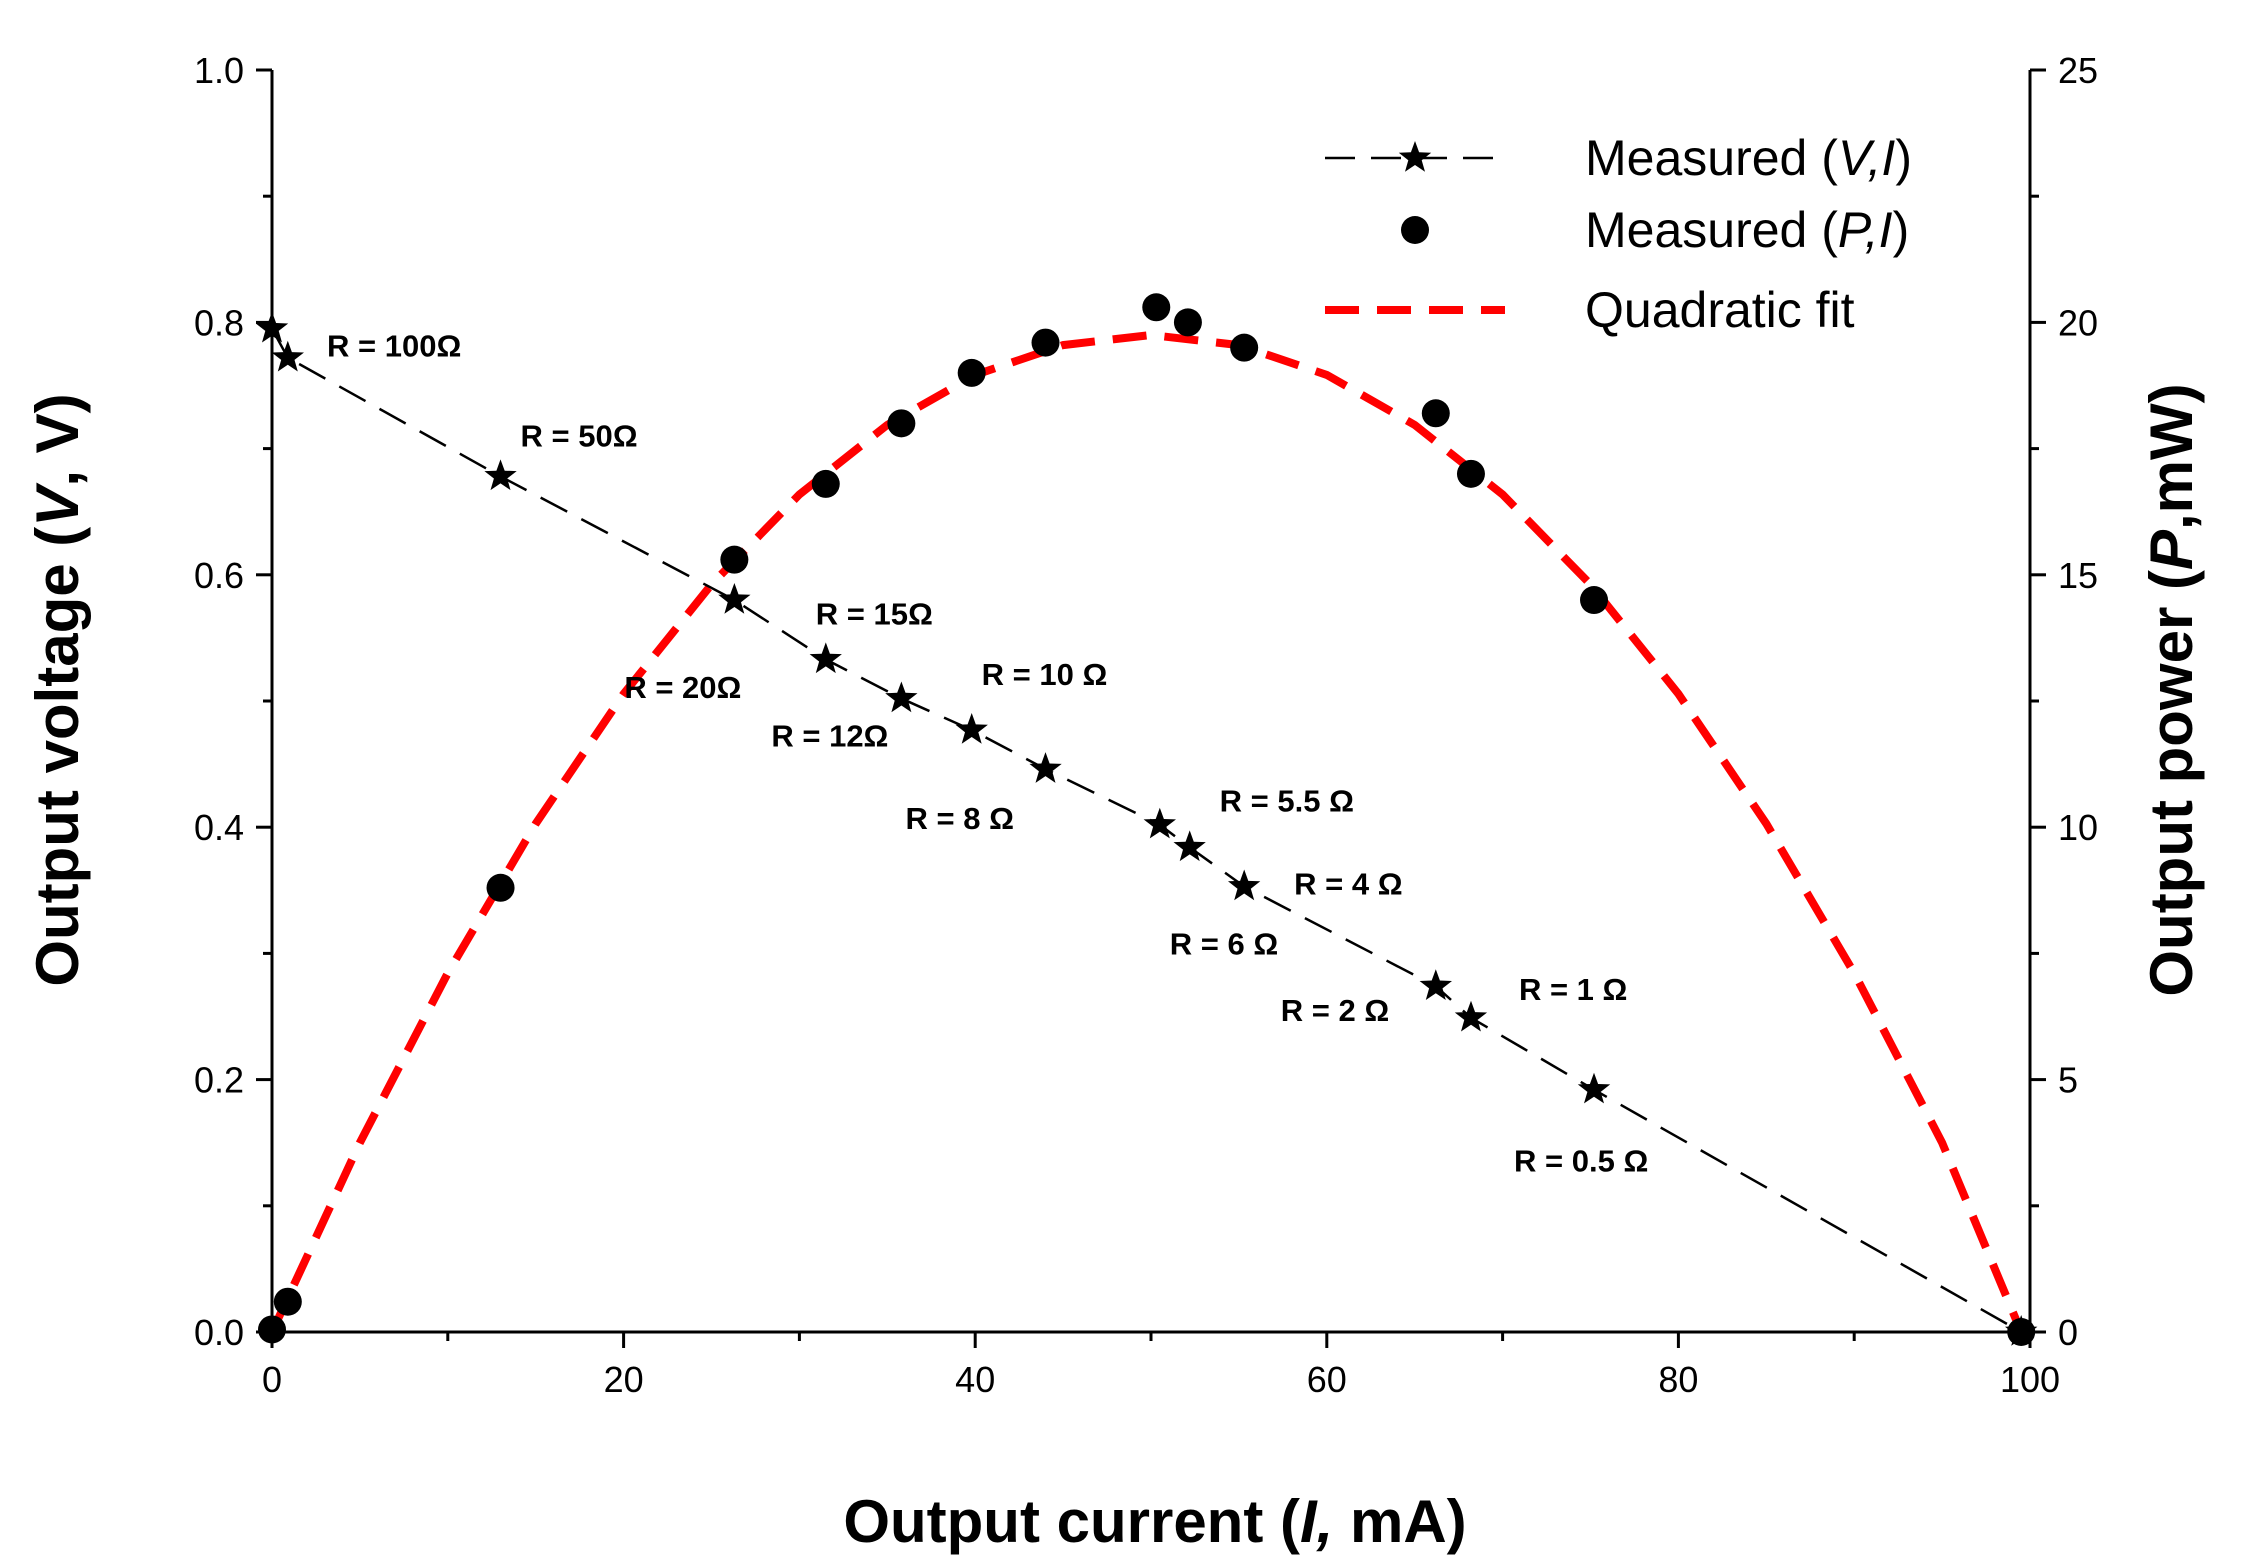  Describe the element at coordinates (1747, 230) in the screenshot. I see `legend-label: Measured (P,I)` at that location.